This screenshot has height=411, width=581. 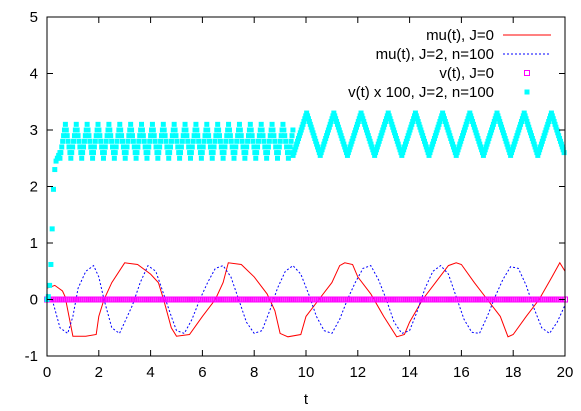 What do you see at coordinates (99, 372) in the screenshot?
I see `x-tick-label: 2` at bounding box center [99, 372].